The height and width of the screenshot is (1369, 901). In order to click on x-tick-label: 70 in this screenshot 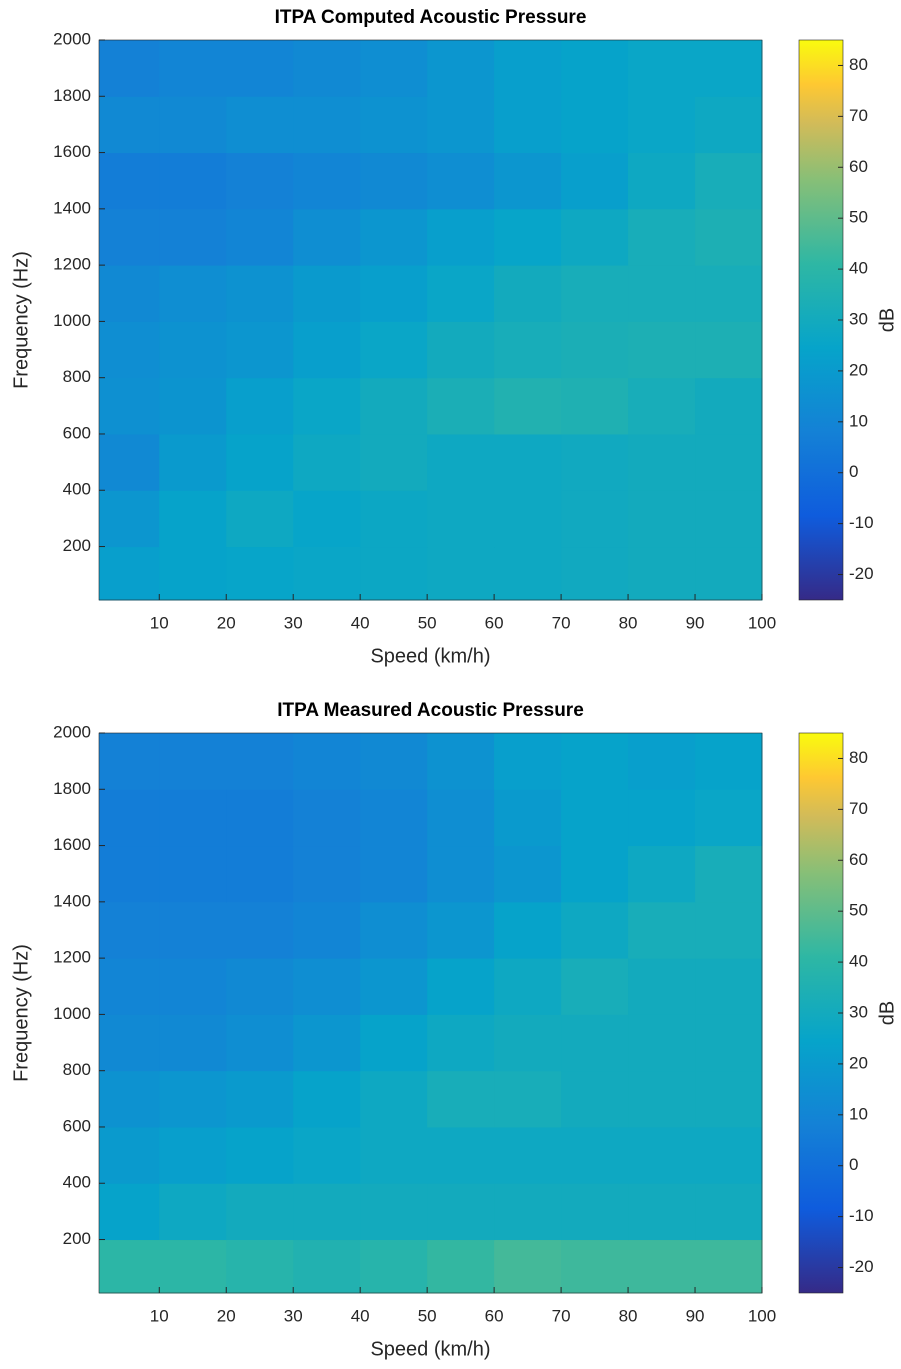, I will do `click(561, 1315)`.